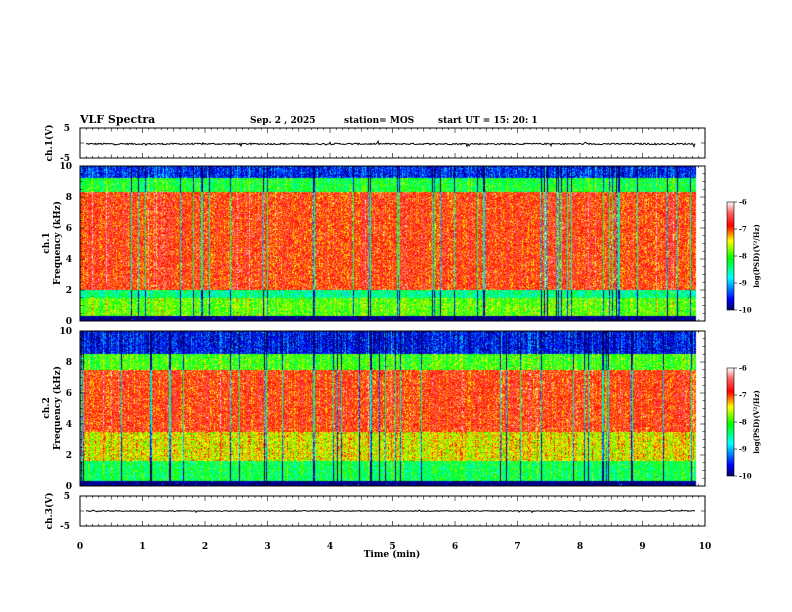 The height and width of the screenshot is (612, 792). I want to click on ch2-channel-label: ch.2, so click(47, 407).